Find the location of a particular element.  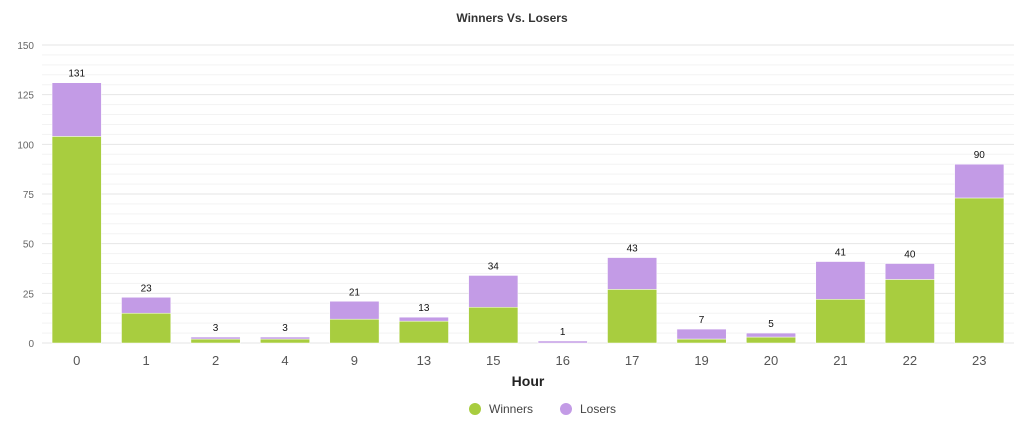

chart-title: Winners Vs. Losers is located at coordinates (512, 18).